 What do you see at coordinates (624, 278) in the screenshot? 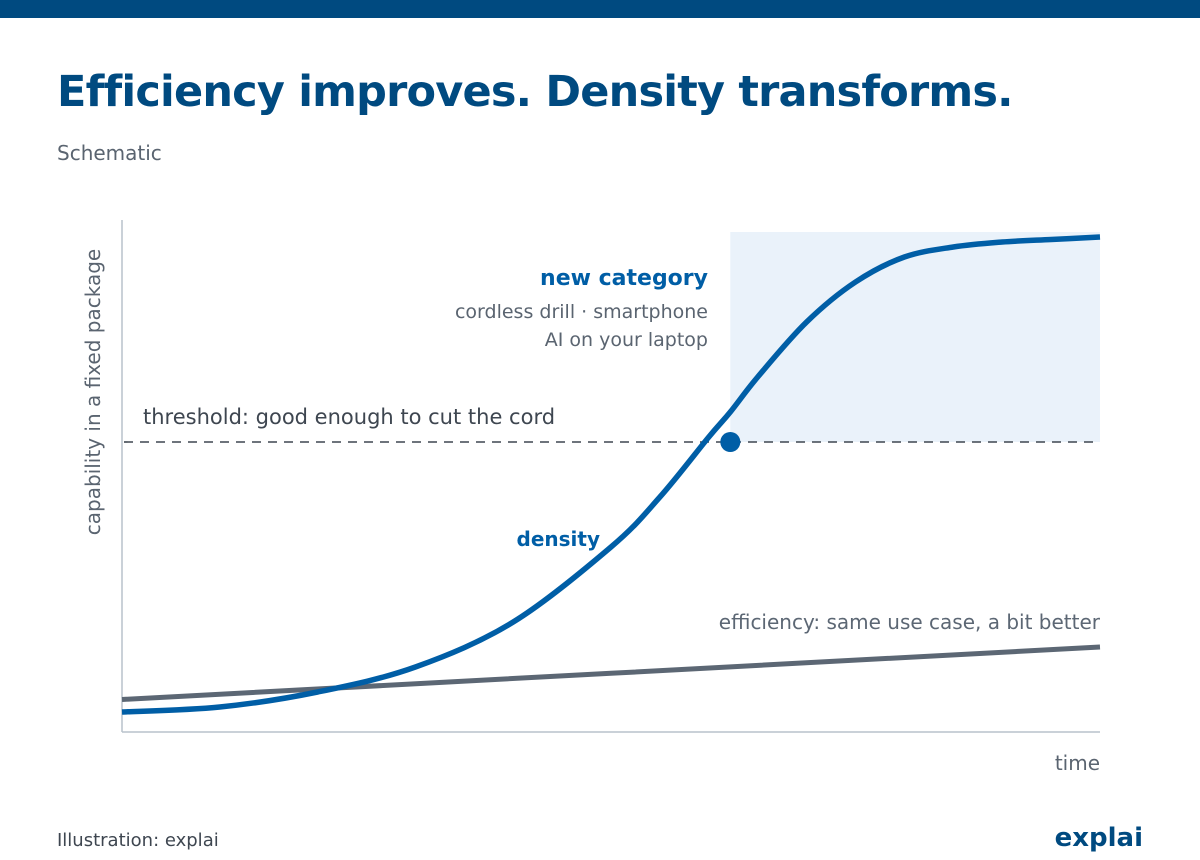
I see `new-category-title: new category` at bounding box center [624, 278].